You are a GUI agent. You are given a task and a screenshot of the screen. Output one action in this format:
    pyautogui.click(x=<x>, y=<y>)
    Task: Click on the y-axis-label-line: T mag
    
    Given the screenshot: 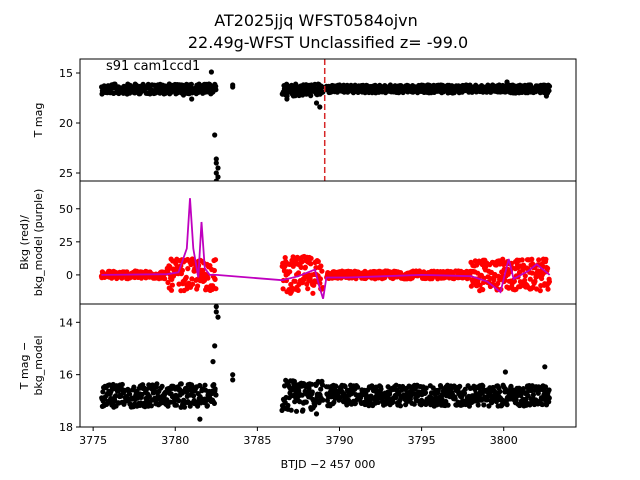 What is the action you would take?
    pyautogui.click(x=38, y=121)
    